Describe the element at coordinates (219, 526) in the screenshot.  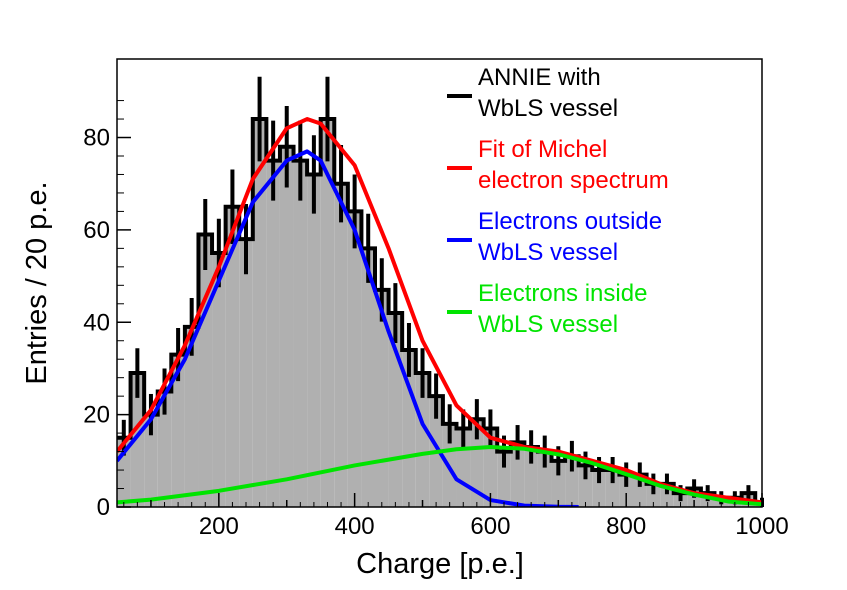
I see `x-tick-label: 200` at that location.